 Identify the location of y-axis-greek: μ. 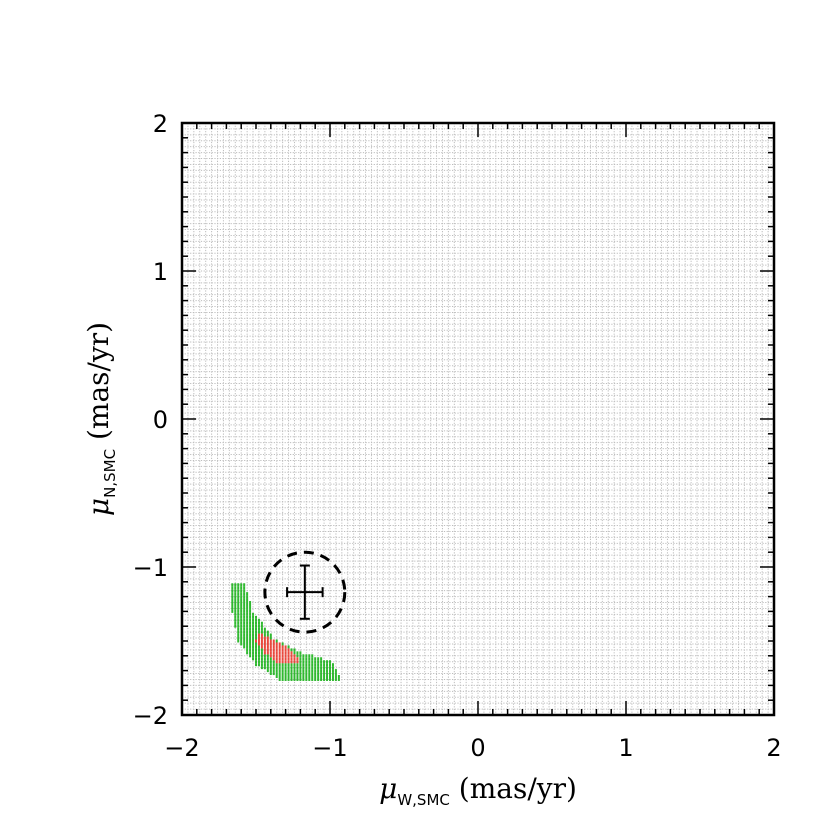
(98, 507).